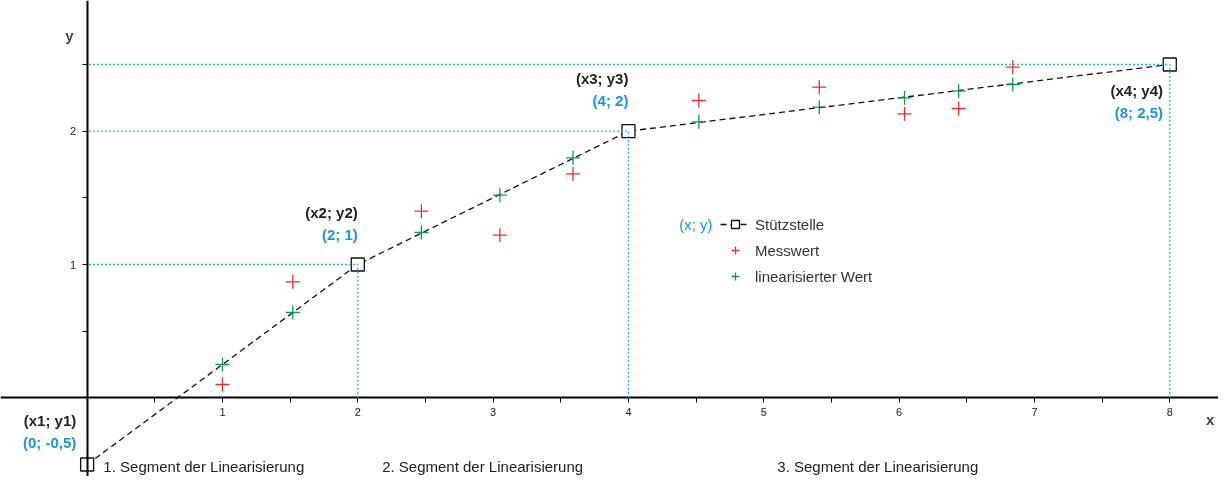  I want to click on annotation: 2. Segment der Linearisierung, so click(483, 466).